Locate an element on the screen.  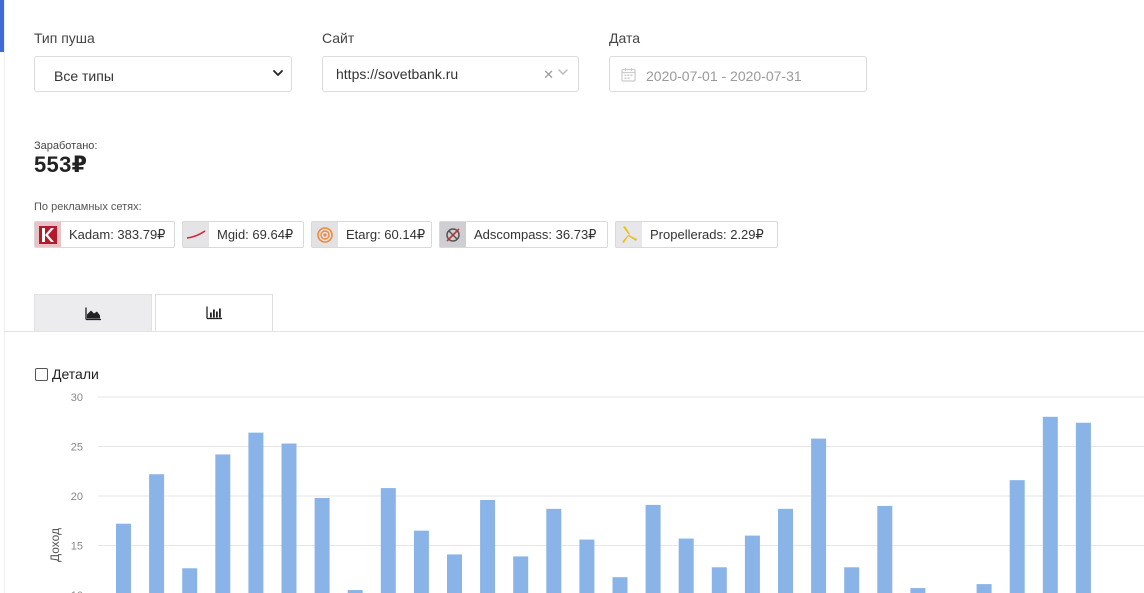
tab-bar-chart is located at coordinates (214, 313).